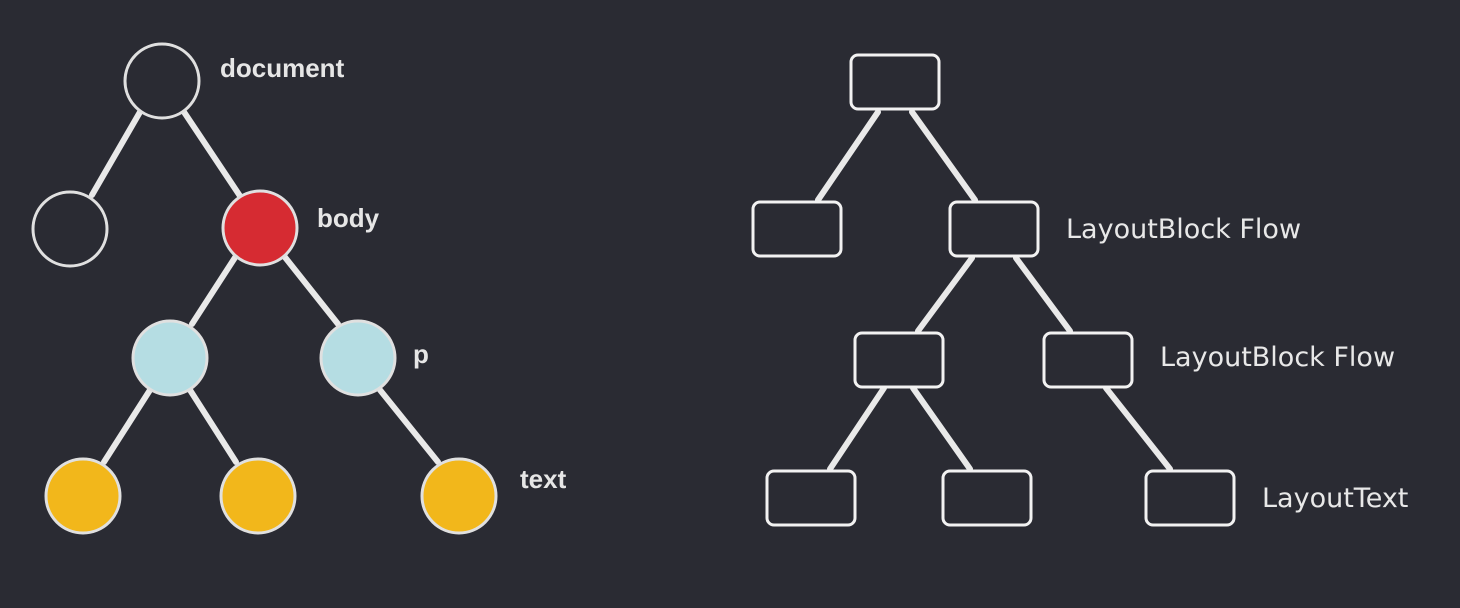 This screenshot has height=608, width=1460. I want to click on dom-node-element, so click(170, 358).